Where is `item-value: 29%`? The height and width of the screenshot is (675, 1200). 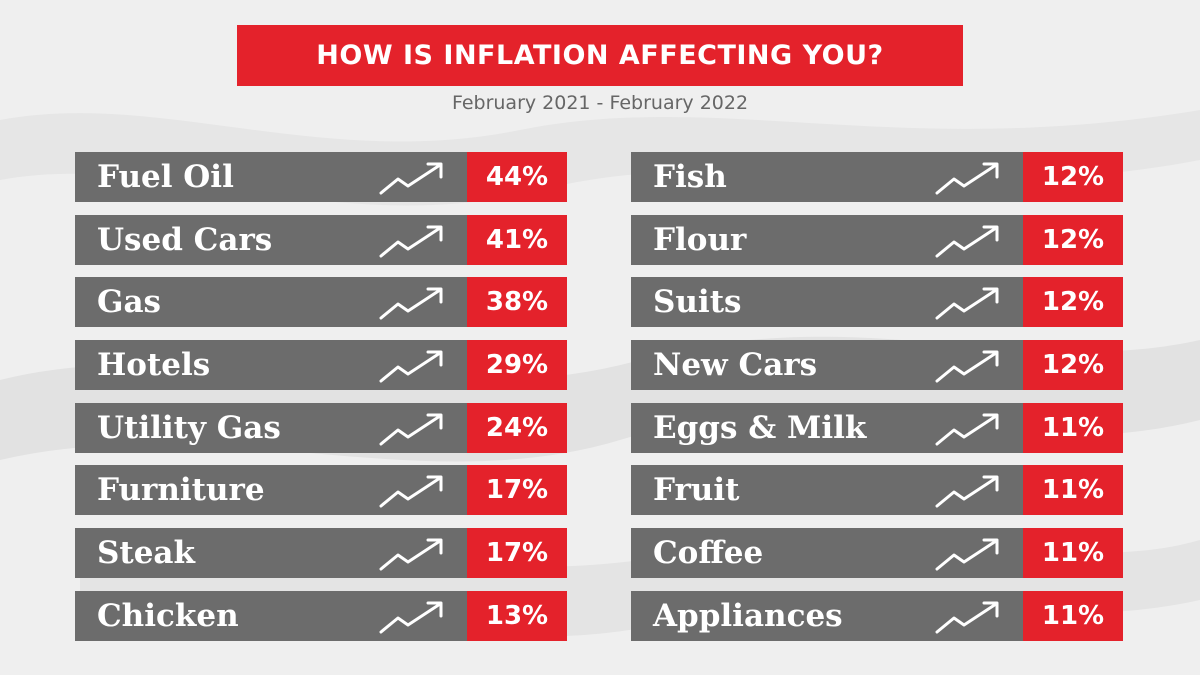 item-value: 29% is located at coordinates (517, 365).